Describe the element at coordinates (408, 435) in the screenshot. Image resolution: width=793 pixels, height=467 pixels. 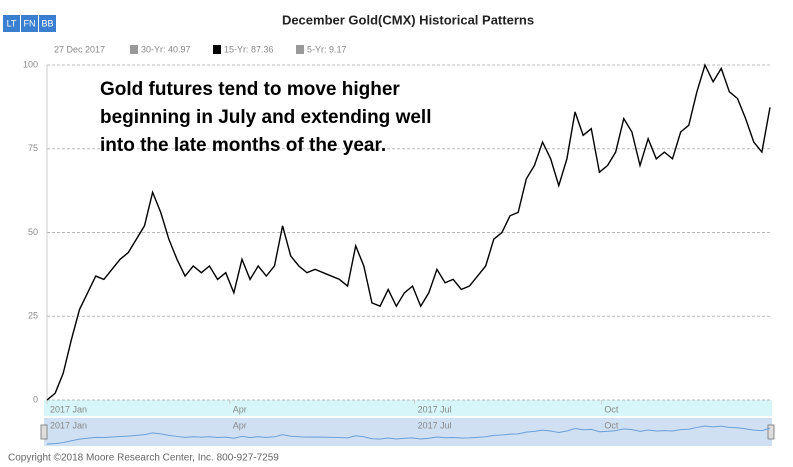
I see `navigator-line` at that location.